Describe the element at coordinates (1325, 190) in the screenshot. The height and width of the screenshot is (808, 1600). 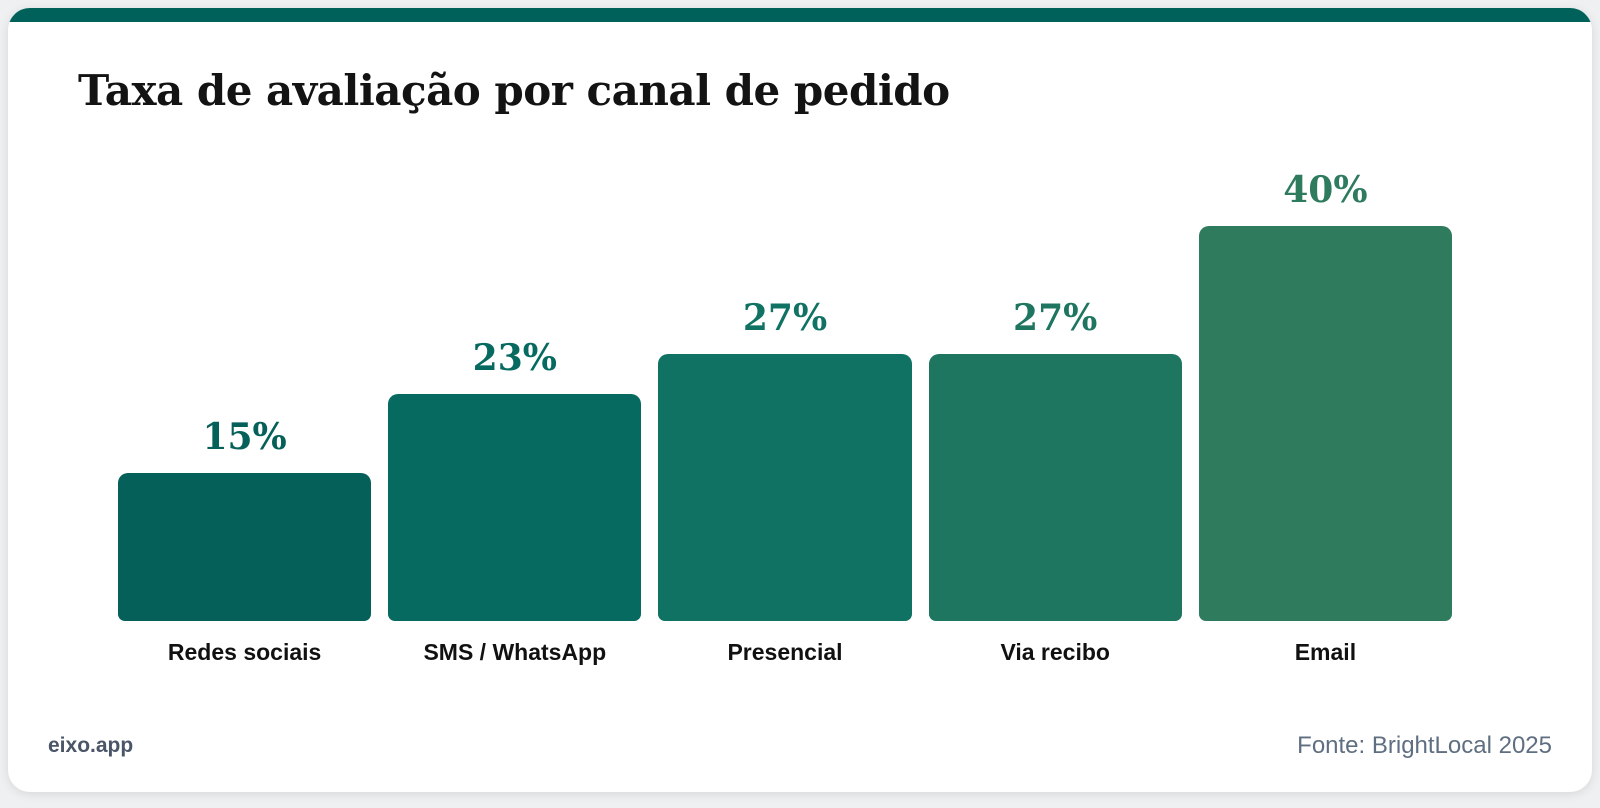
I see `bar-value-label: 40%` at that location.